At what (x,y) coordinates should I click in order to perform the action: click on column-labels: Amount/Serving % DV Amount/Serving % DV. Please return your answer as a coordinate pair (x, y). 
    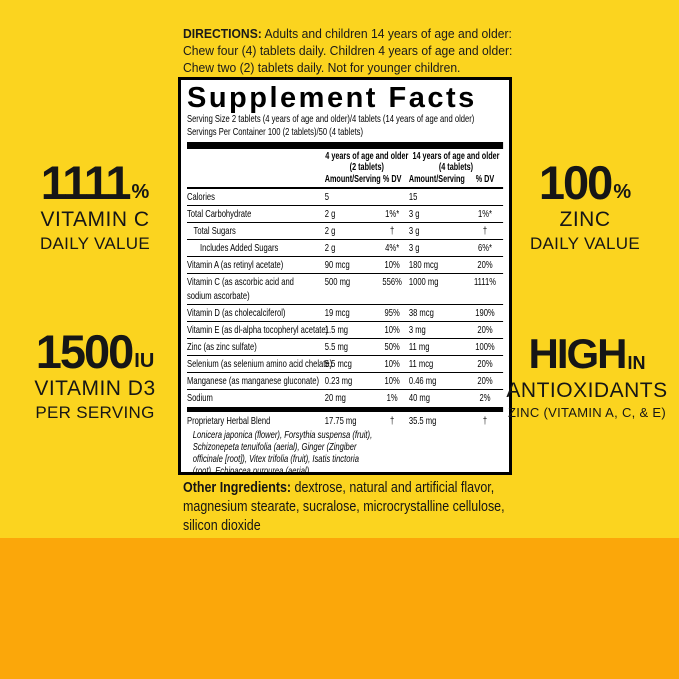
    Looking at the image, I should click on (345, 179).